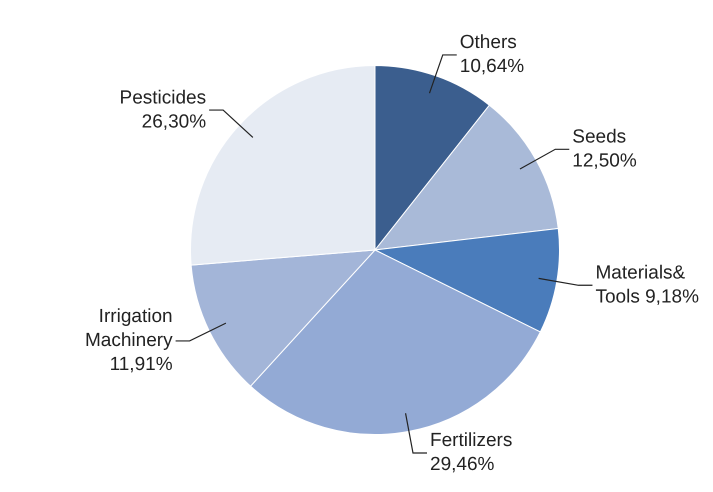 This screenshot has height=492, width=713. I want to click on slice-label: Pesticides, so click(163, 97).